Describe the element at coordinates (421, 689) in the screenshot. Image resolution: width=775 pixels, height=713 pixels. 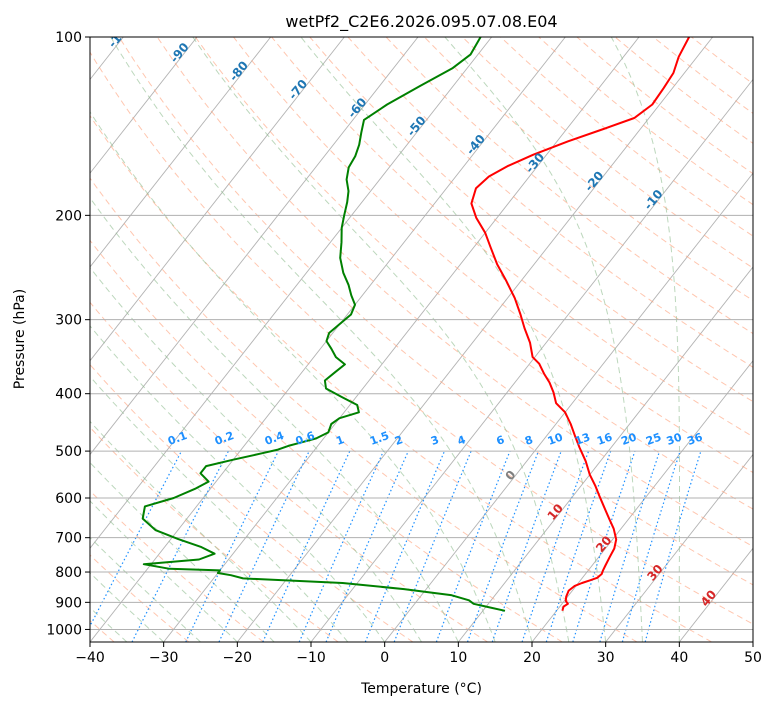
I see `x-axis-label: Temperature (°C)` at that location.